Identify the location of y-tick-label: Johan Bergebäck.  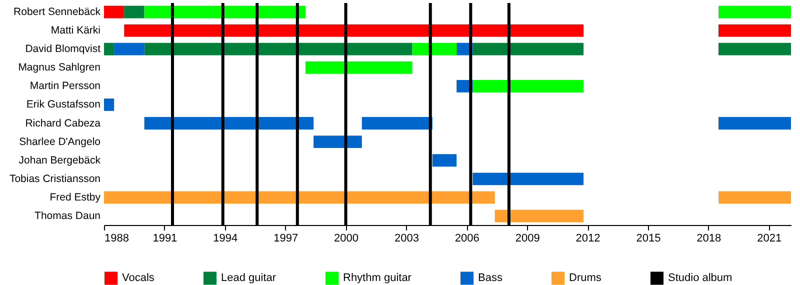
(60, 160).